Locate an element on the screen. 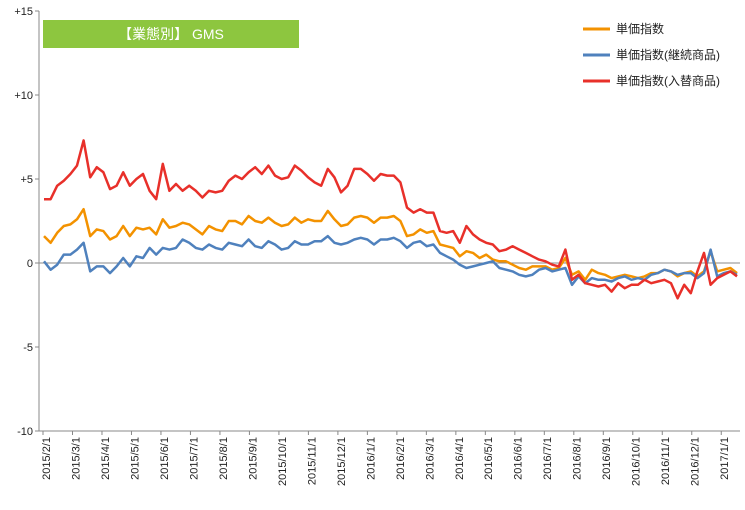  x-tick-label: 2016/7/1 is located at coordinates (548, 458).